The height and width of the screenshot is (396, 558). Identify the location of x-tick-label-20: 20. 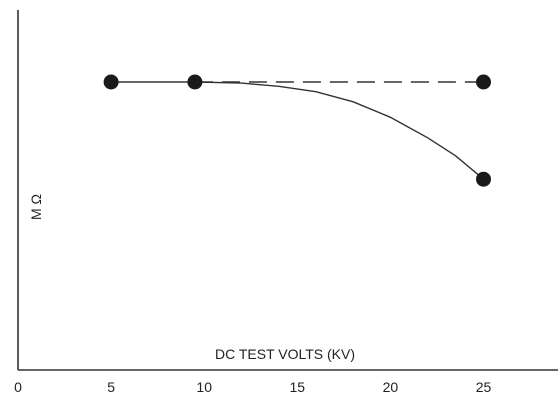
(391, 387).